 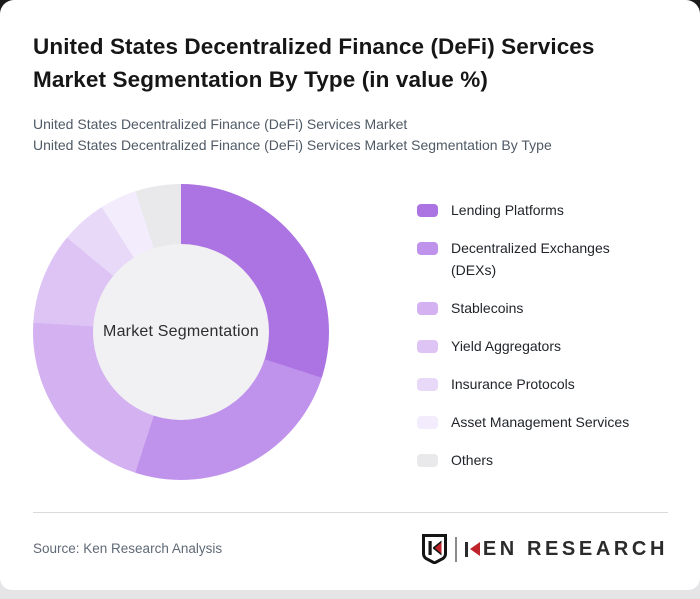 I want to click on legend-item: Yield Aggregators, so click(x=546, y=346).